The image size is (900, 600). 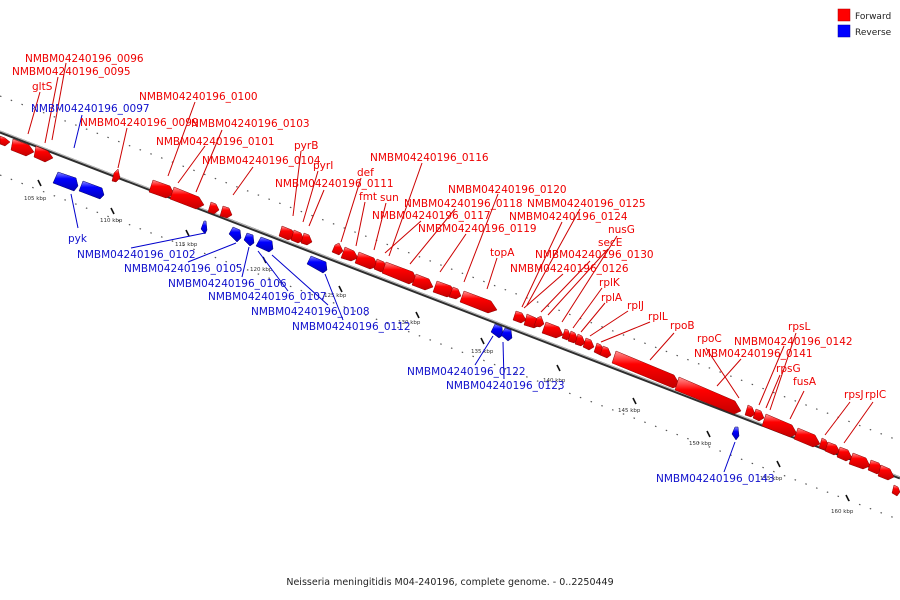 I want to click on gene-label-forward: rplL, so click(x=658, y=317).